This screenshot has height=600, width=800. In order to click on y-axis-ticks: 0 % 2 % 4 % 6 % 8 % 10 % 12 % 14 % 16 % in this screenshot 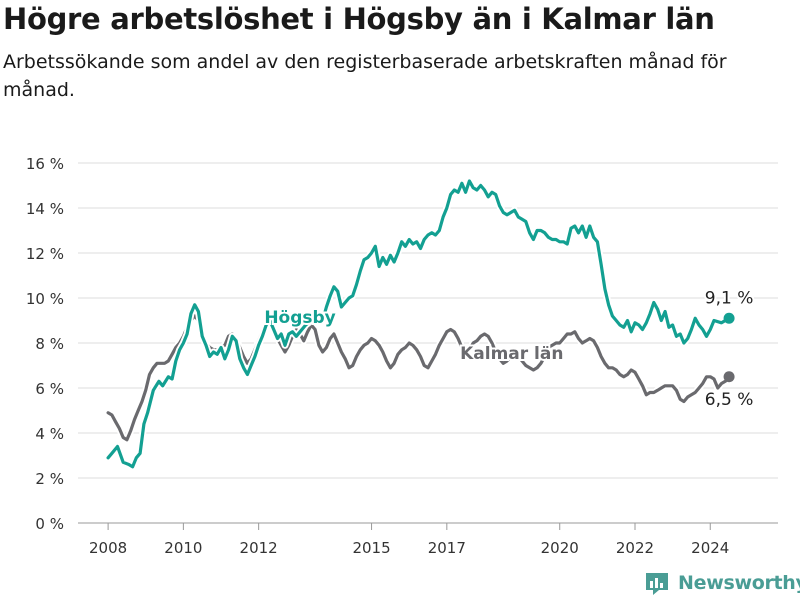, I will do `click(45, 344)`.